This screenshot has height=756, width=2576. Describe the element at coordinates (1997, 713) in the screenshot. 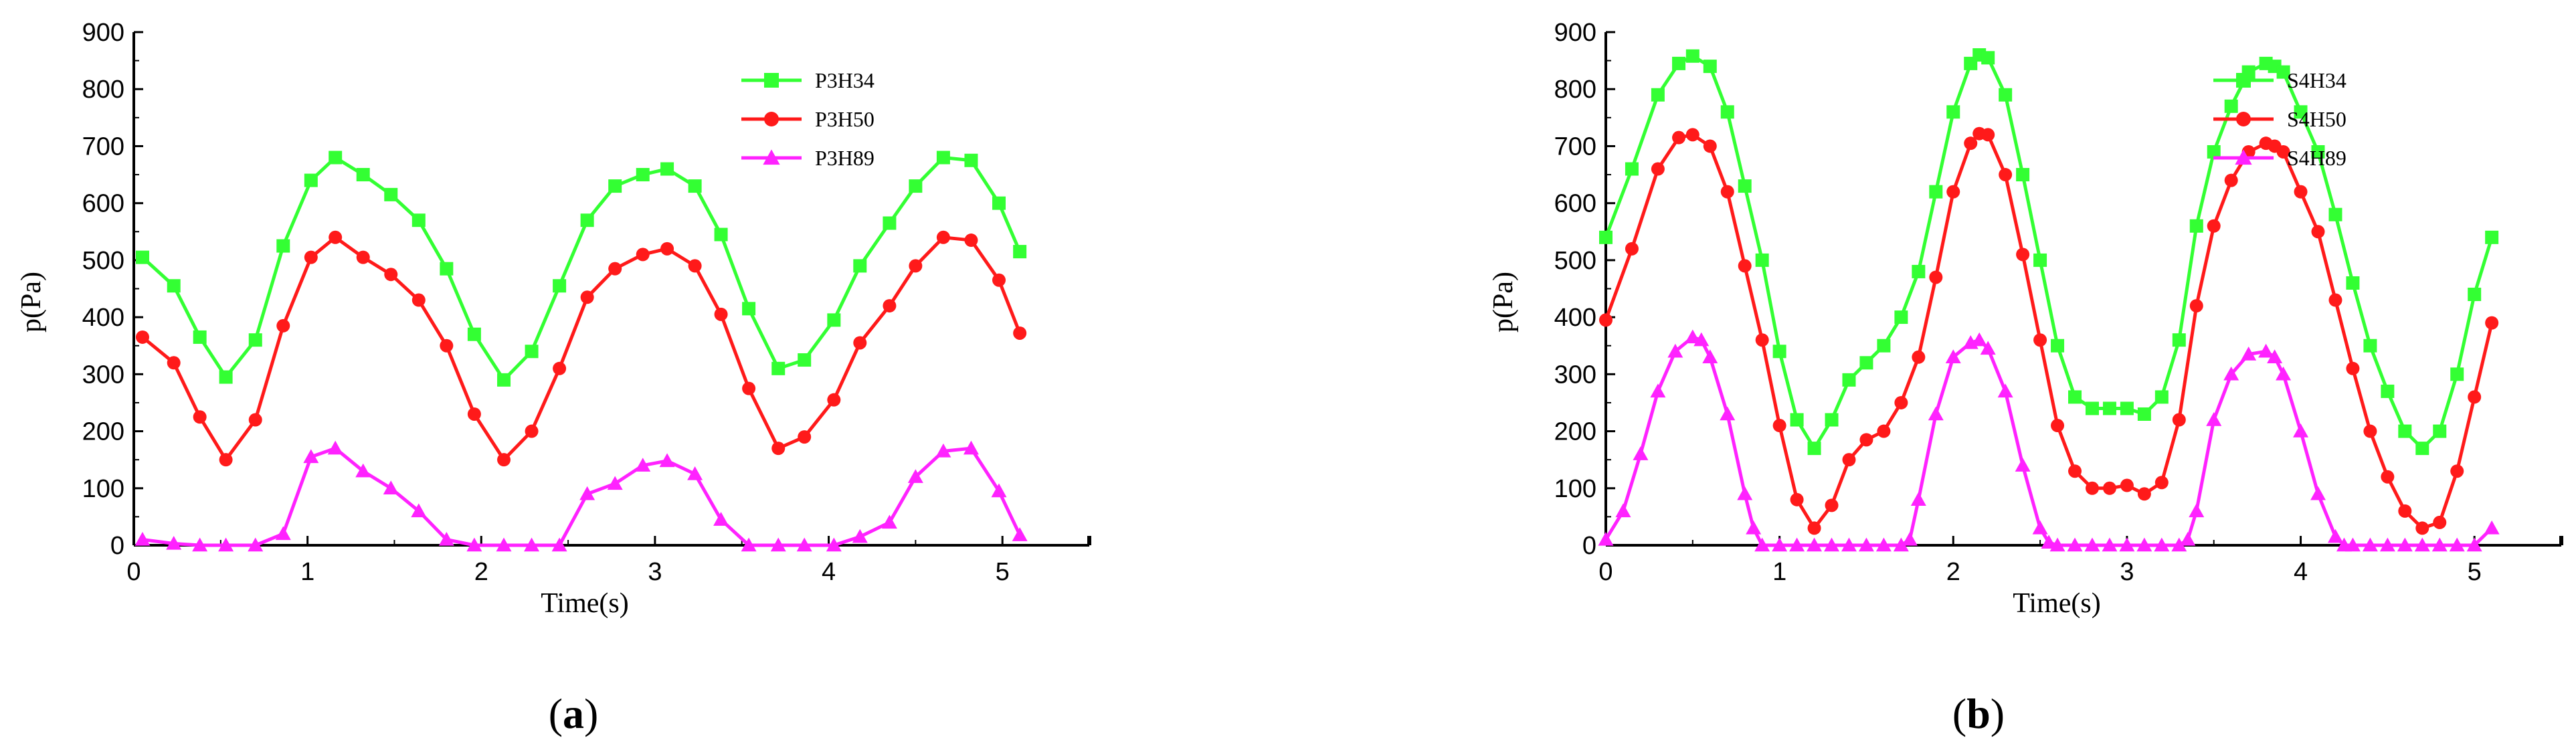

I see `caption-b-close: )` at that location.